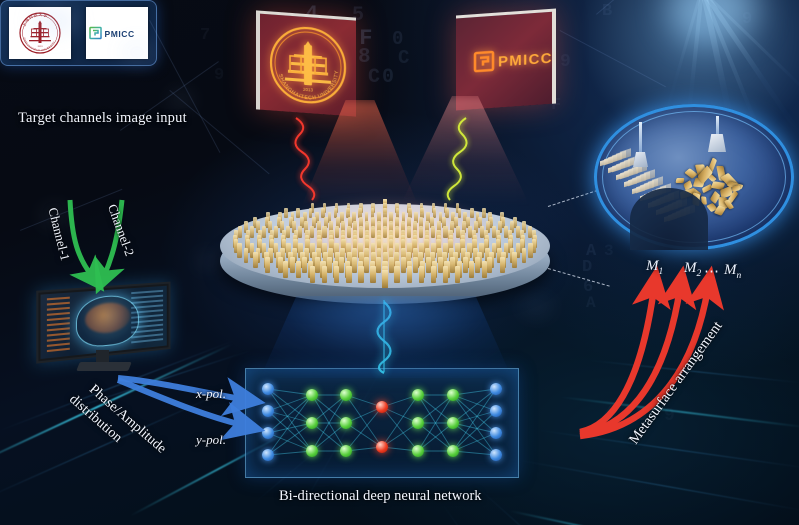 The width and height of the screenshot is (799, 525). What do you see at coordinates (380, 496) in the screenshot?
I see `neural-network-caption: Bi-directional deep neural network` at bounding box center [380, 496].